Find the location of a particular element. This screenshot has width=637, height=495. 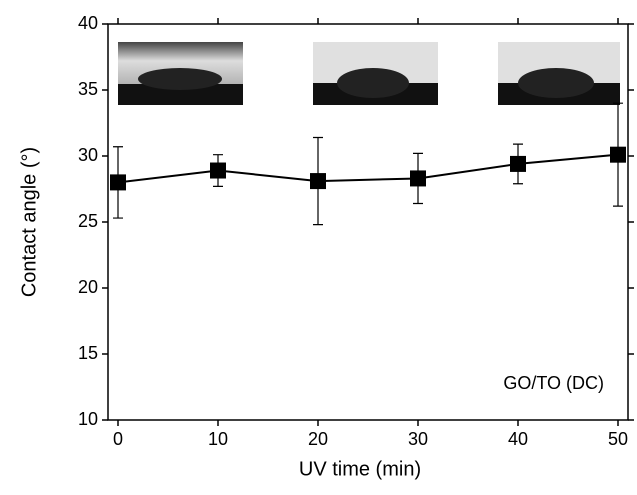

annotation: GO/TO (DC) is located at coordinates (553, 383).